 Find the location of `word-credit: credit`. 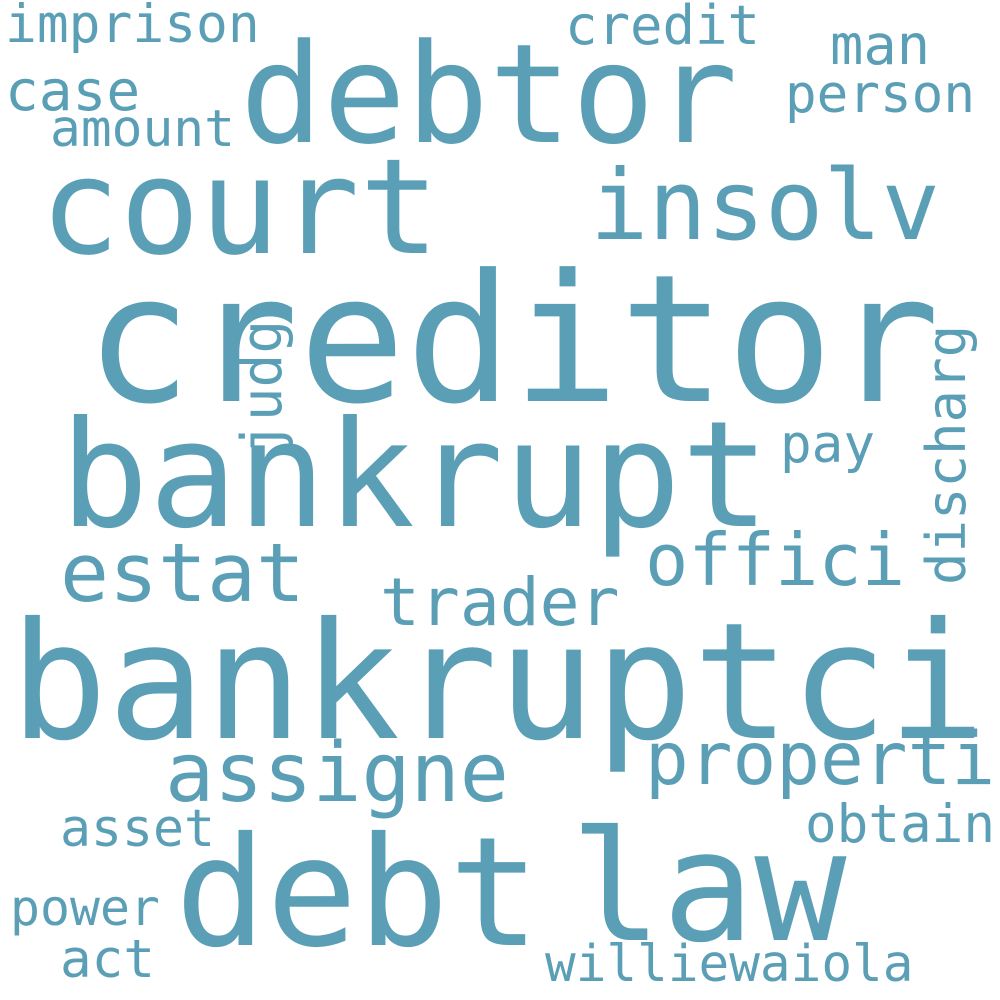

word-credit: credit is located at coordinates (663, 28).